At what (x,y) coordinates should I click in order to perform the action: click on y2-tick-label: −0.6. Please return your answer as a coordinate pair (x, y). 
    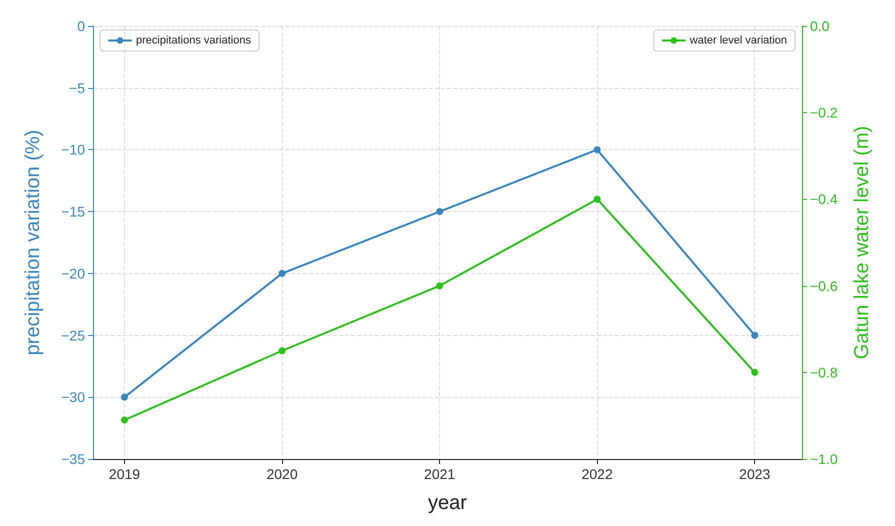
    Looking at the image, I should click on (824, 286).